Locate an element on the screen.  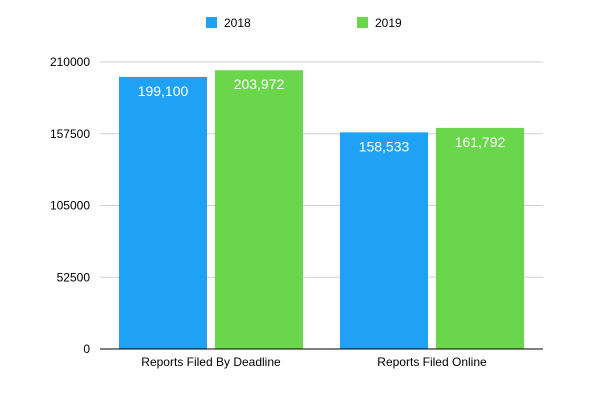
data-label: 203,972 is located at coordinates (259, 84).